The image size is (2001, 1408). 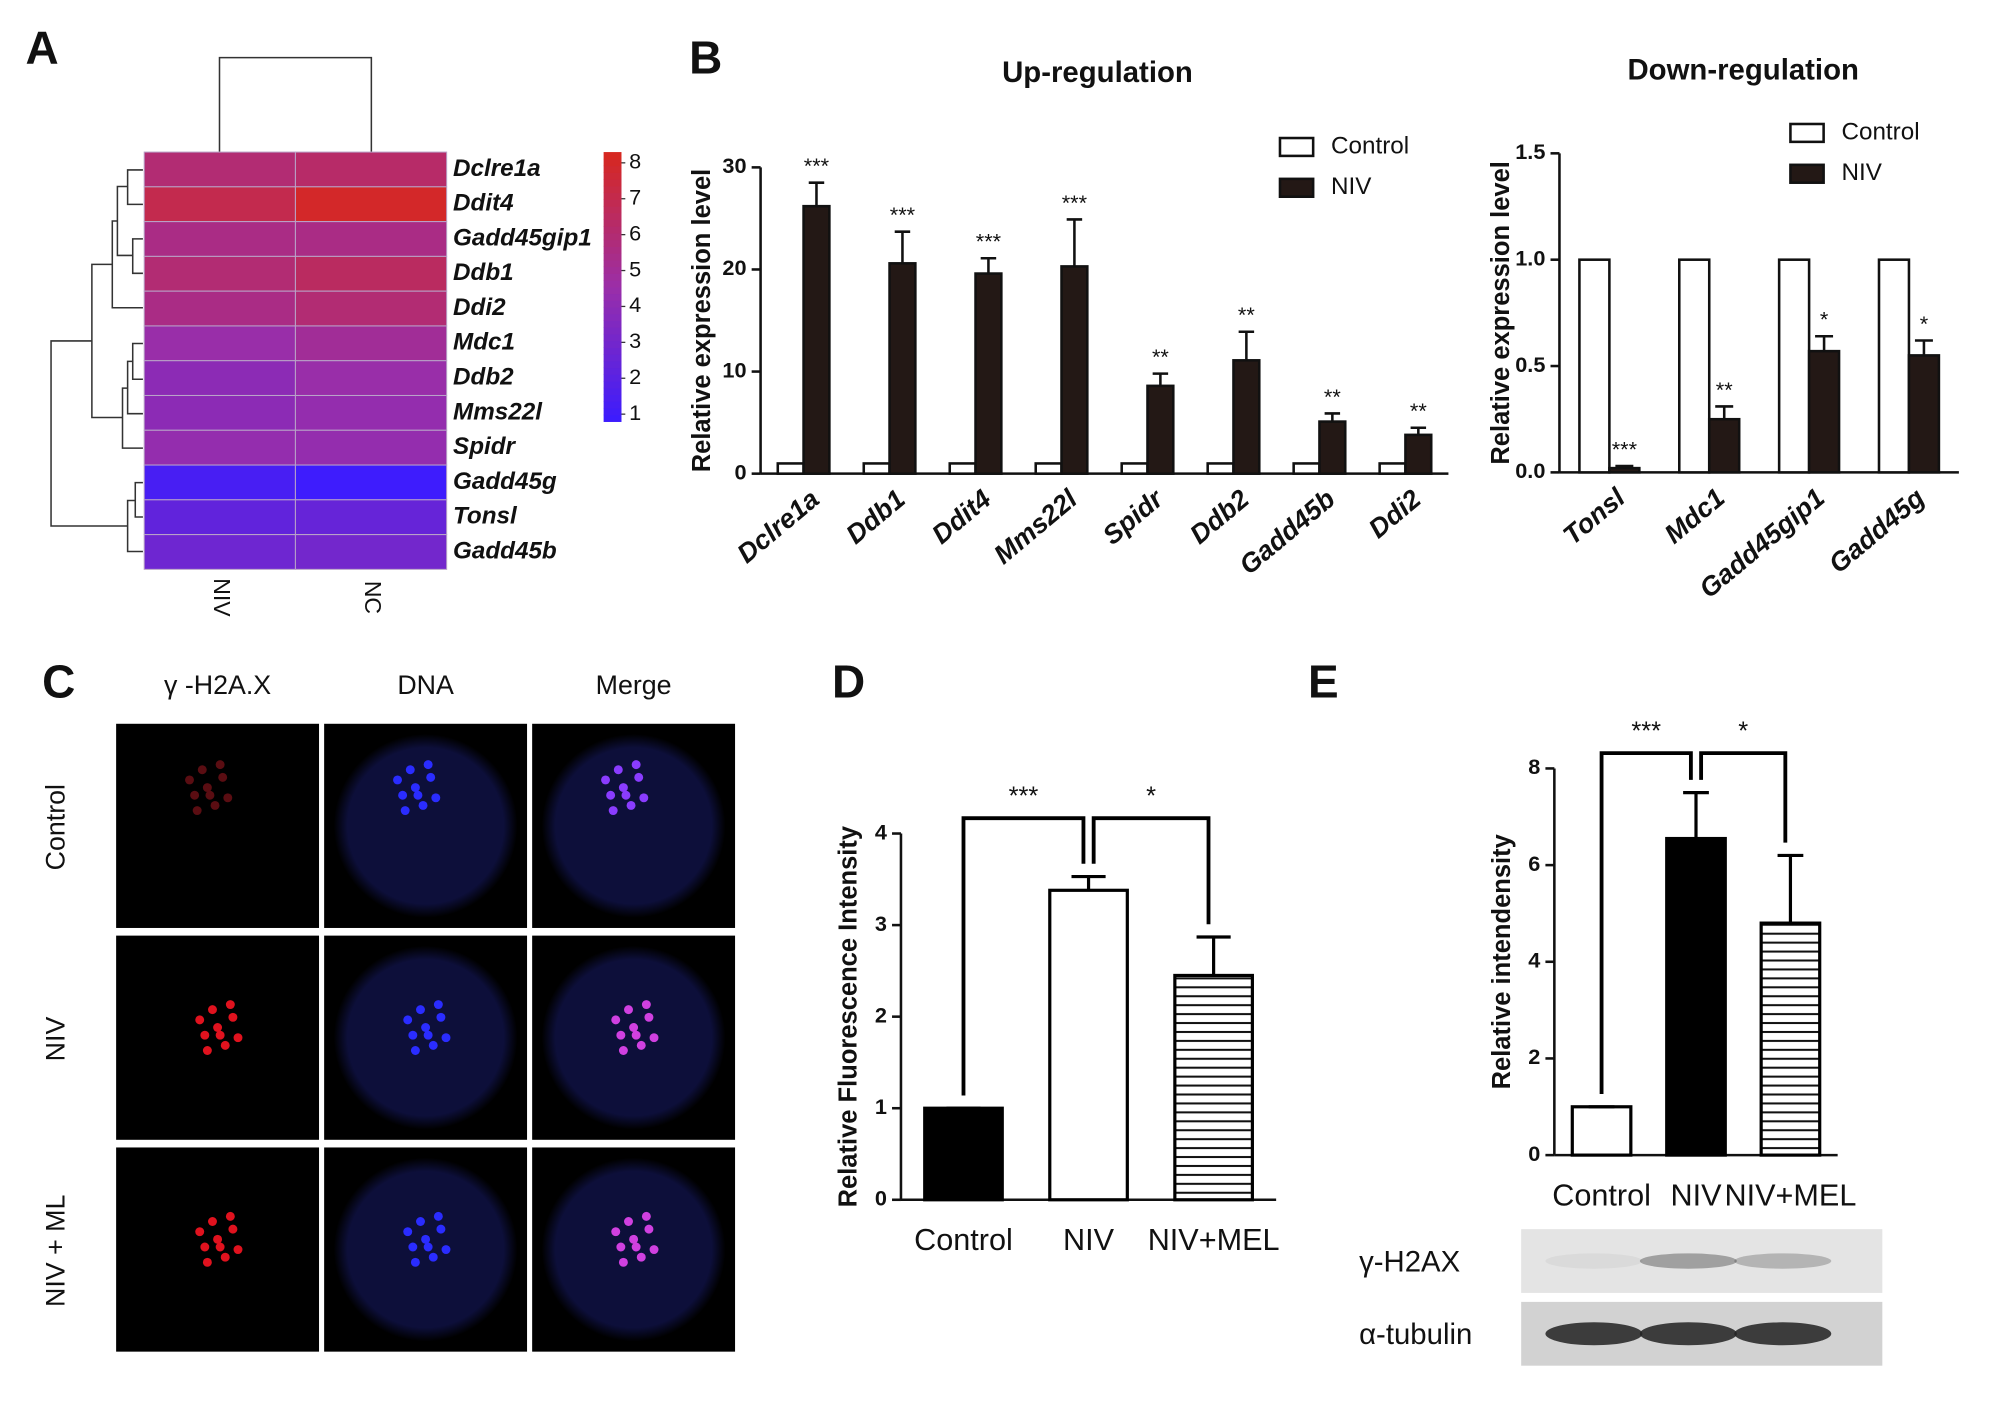 I want to click on colorbar-label: 2, so click(x=635, y=376).